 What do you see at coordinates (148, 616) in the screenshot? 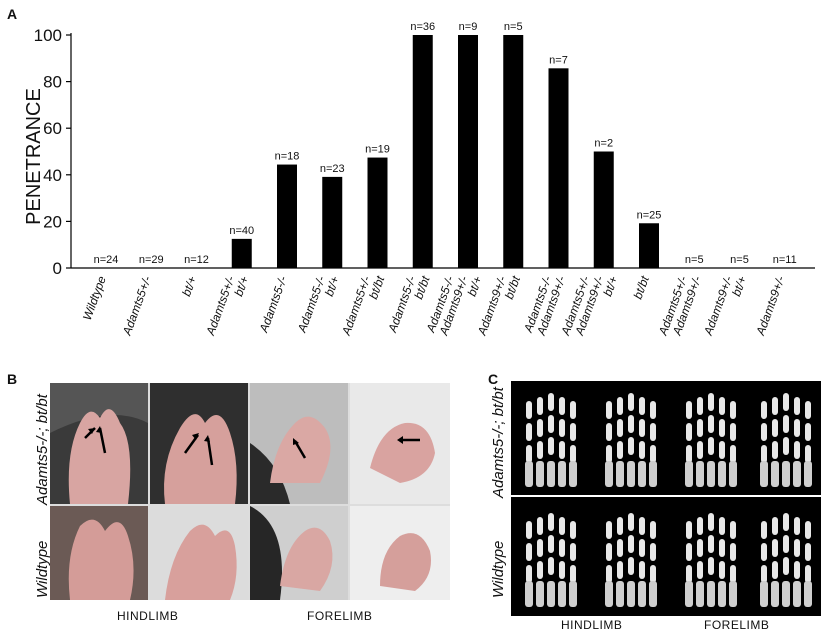
I see `panel-b-hindlimb-label: HINDLIMB` at bounding box center [148, 616].